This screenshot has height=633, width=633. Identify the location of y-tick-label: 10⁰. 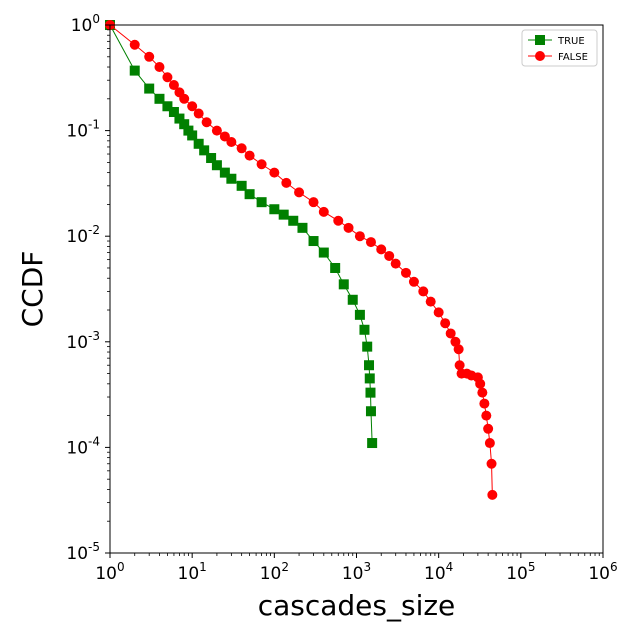
(85, 24).